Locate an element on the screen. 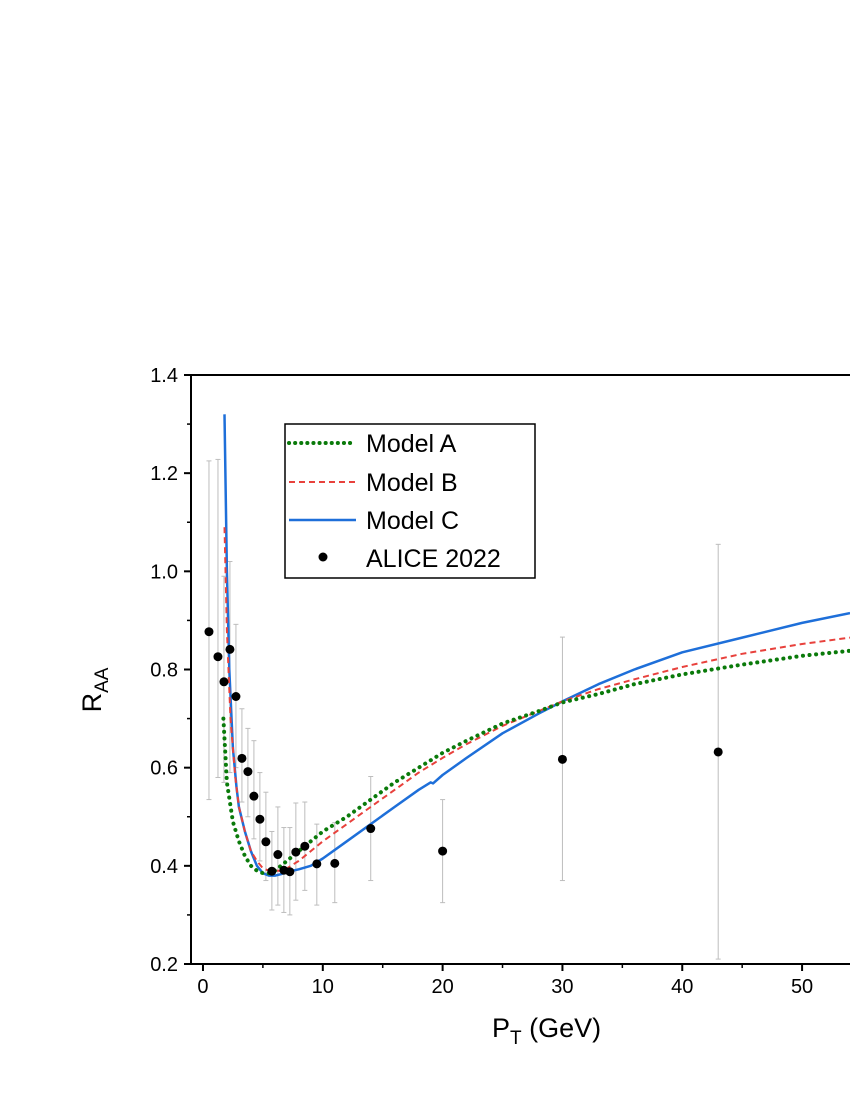  legend-label-alice-2022: ALICE 2022 is located at coordinates (433, 559).